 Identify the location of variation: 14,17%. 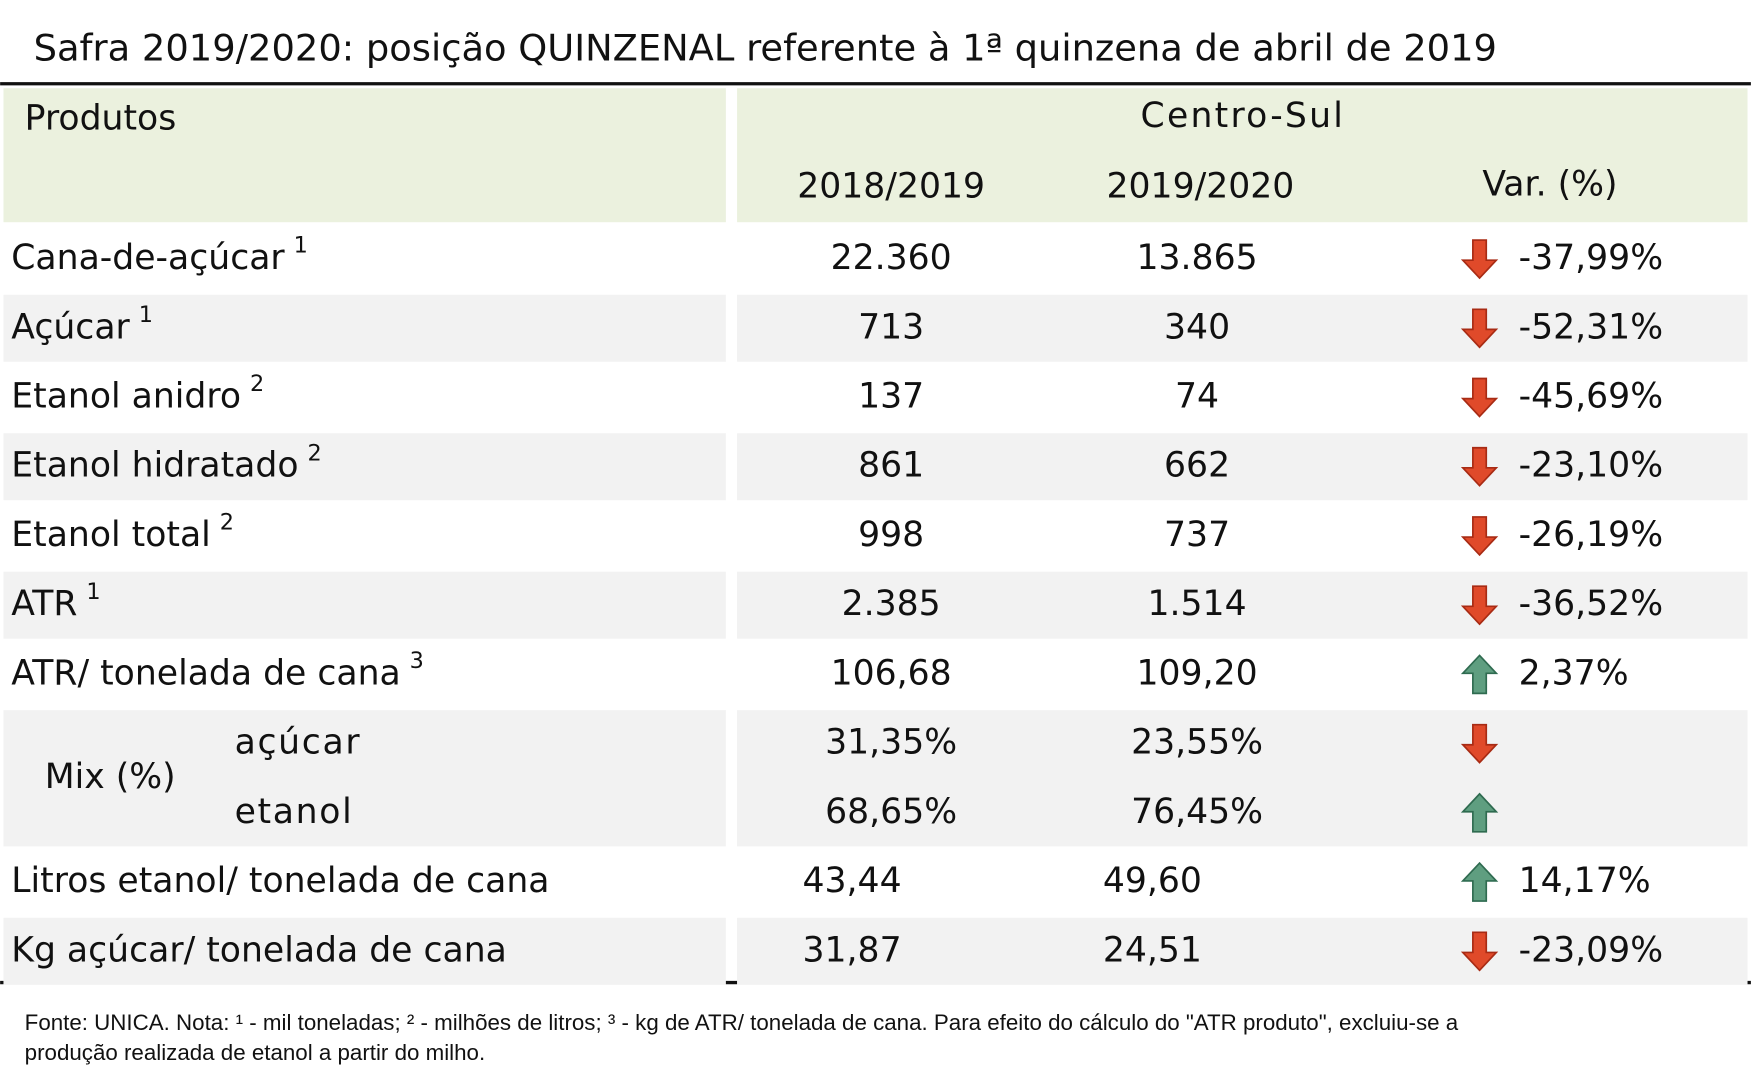
(1585, 881).